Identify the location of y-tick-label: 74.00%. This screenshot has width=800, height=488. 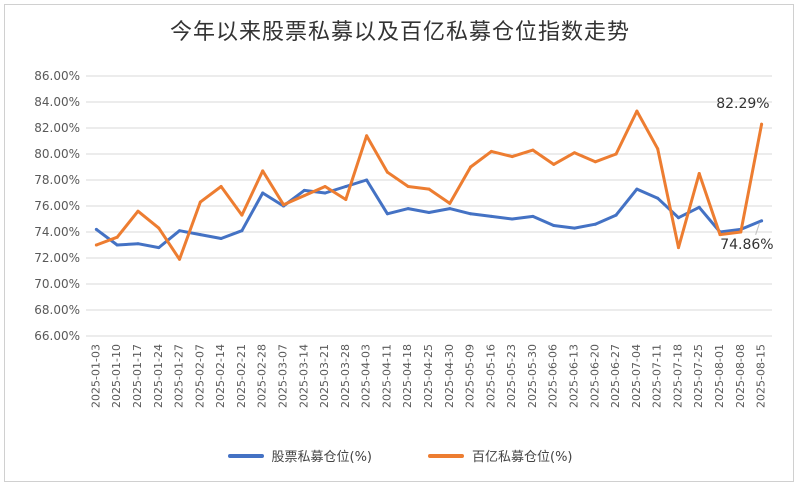
(57, 232).